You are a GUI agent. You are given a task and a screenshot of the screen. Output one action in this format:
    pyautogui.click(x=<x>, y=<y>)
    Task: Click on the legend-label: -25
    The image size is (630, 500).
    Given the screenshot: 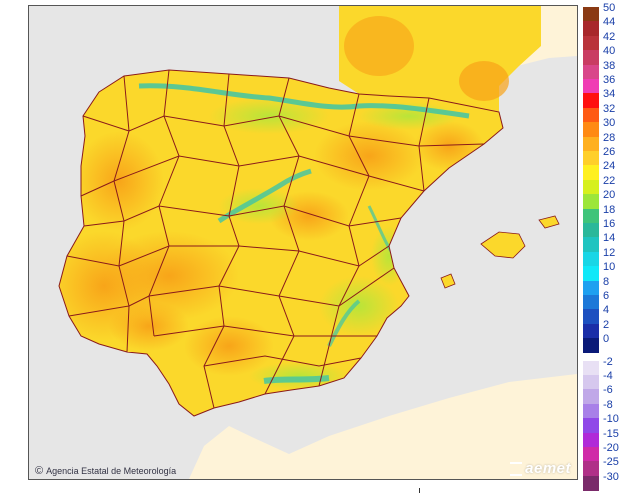 What is the action you would take?
    pyautogui.click(x=611, y=462)
    